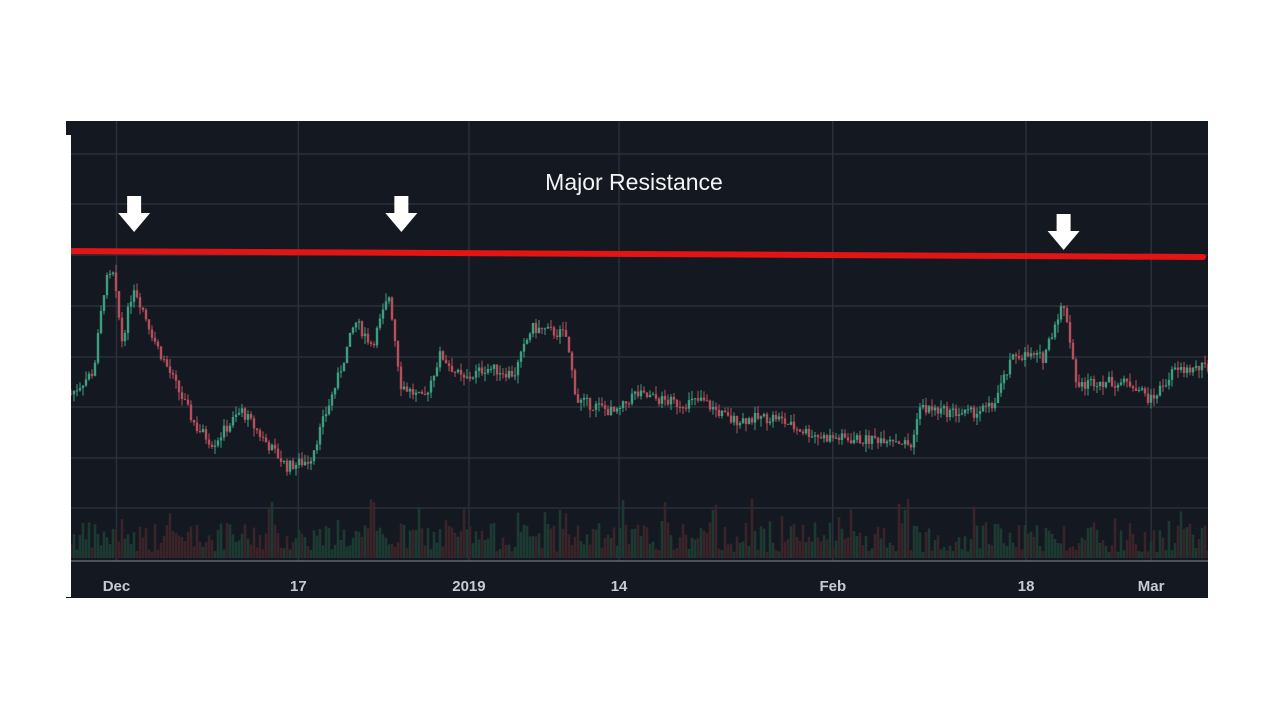 This screenshot has height=720, width=1280. Describe the element at coordinates (634, 182) in the screenshot. I see `annotation-major-resistance: Major Resistance` at that location.